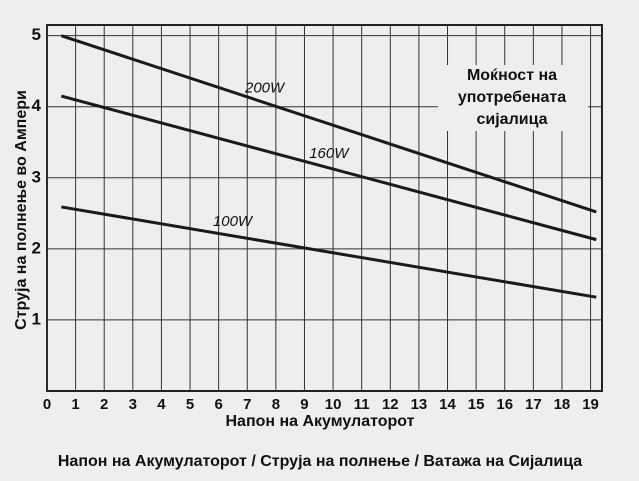 This screenshot has height=481, width=639. Describe the element at coordinates (104, 404) in the screenshot. I see `x-tick-label: 2` at that location.